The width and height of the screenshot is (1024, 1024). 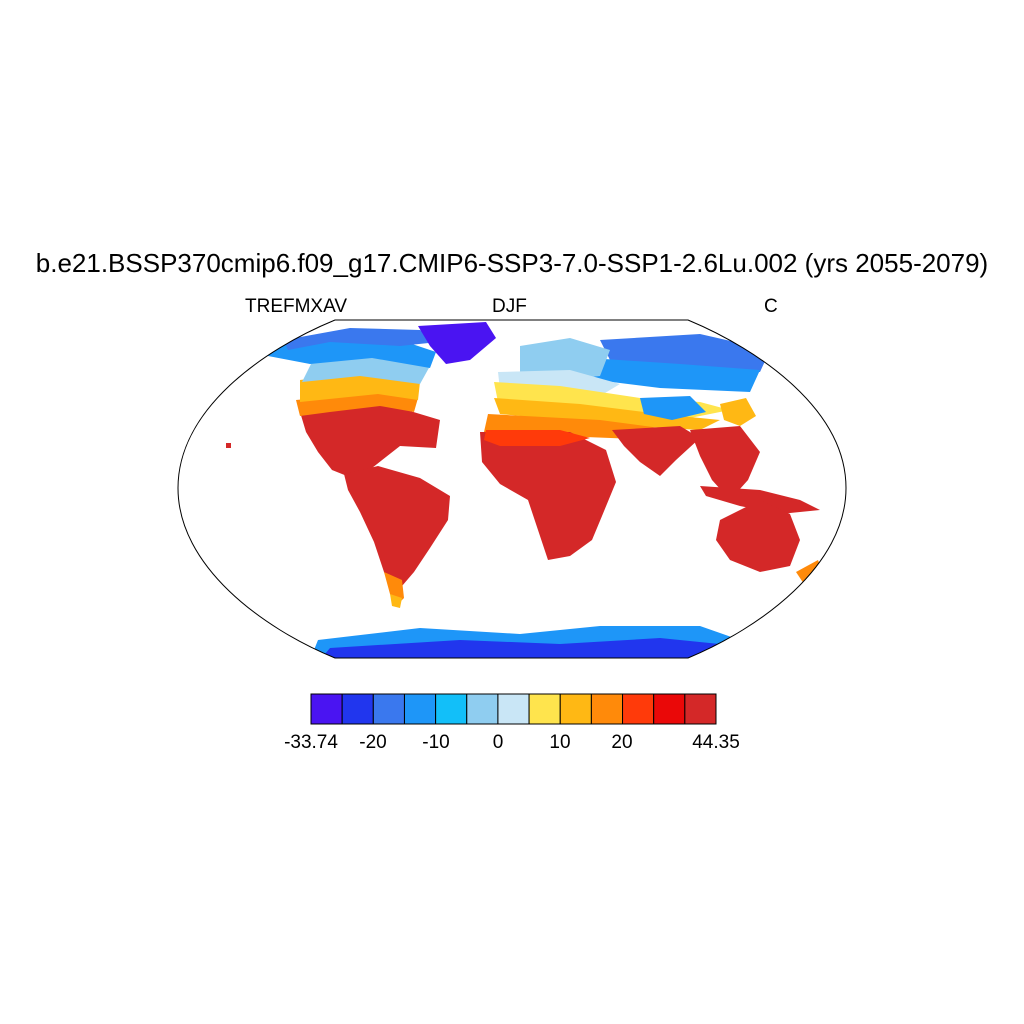 I want to click on mediterranean-hot, so click(x=607, y=414).